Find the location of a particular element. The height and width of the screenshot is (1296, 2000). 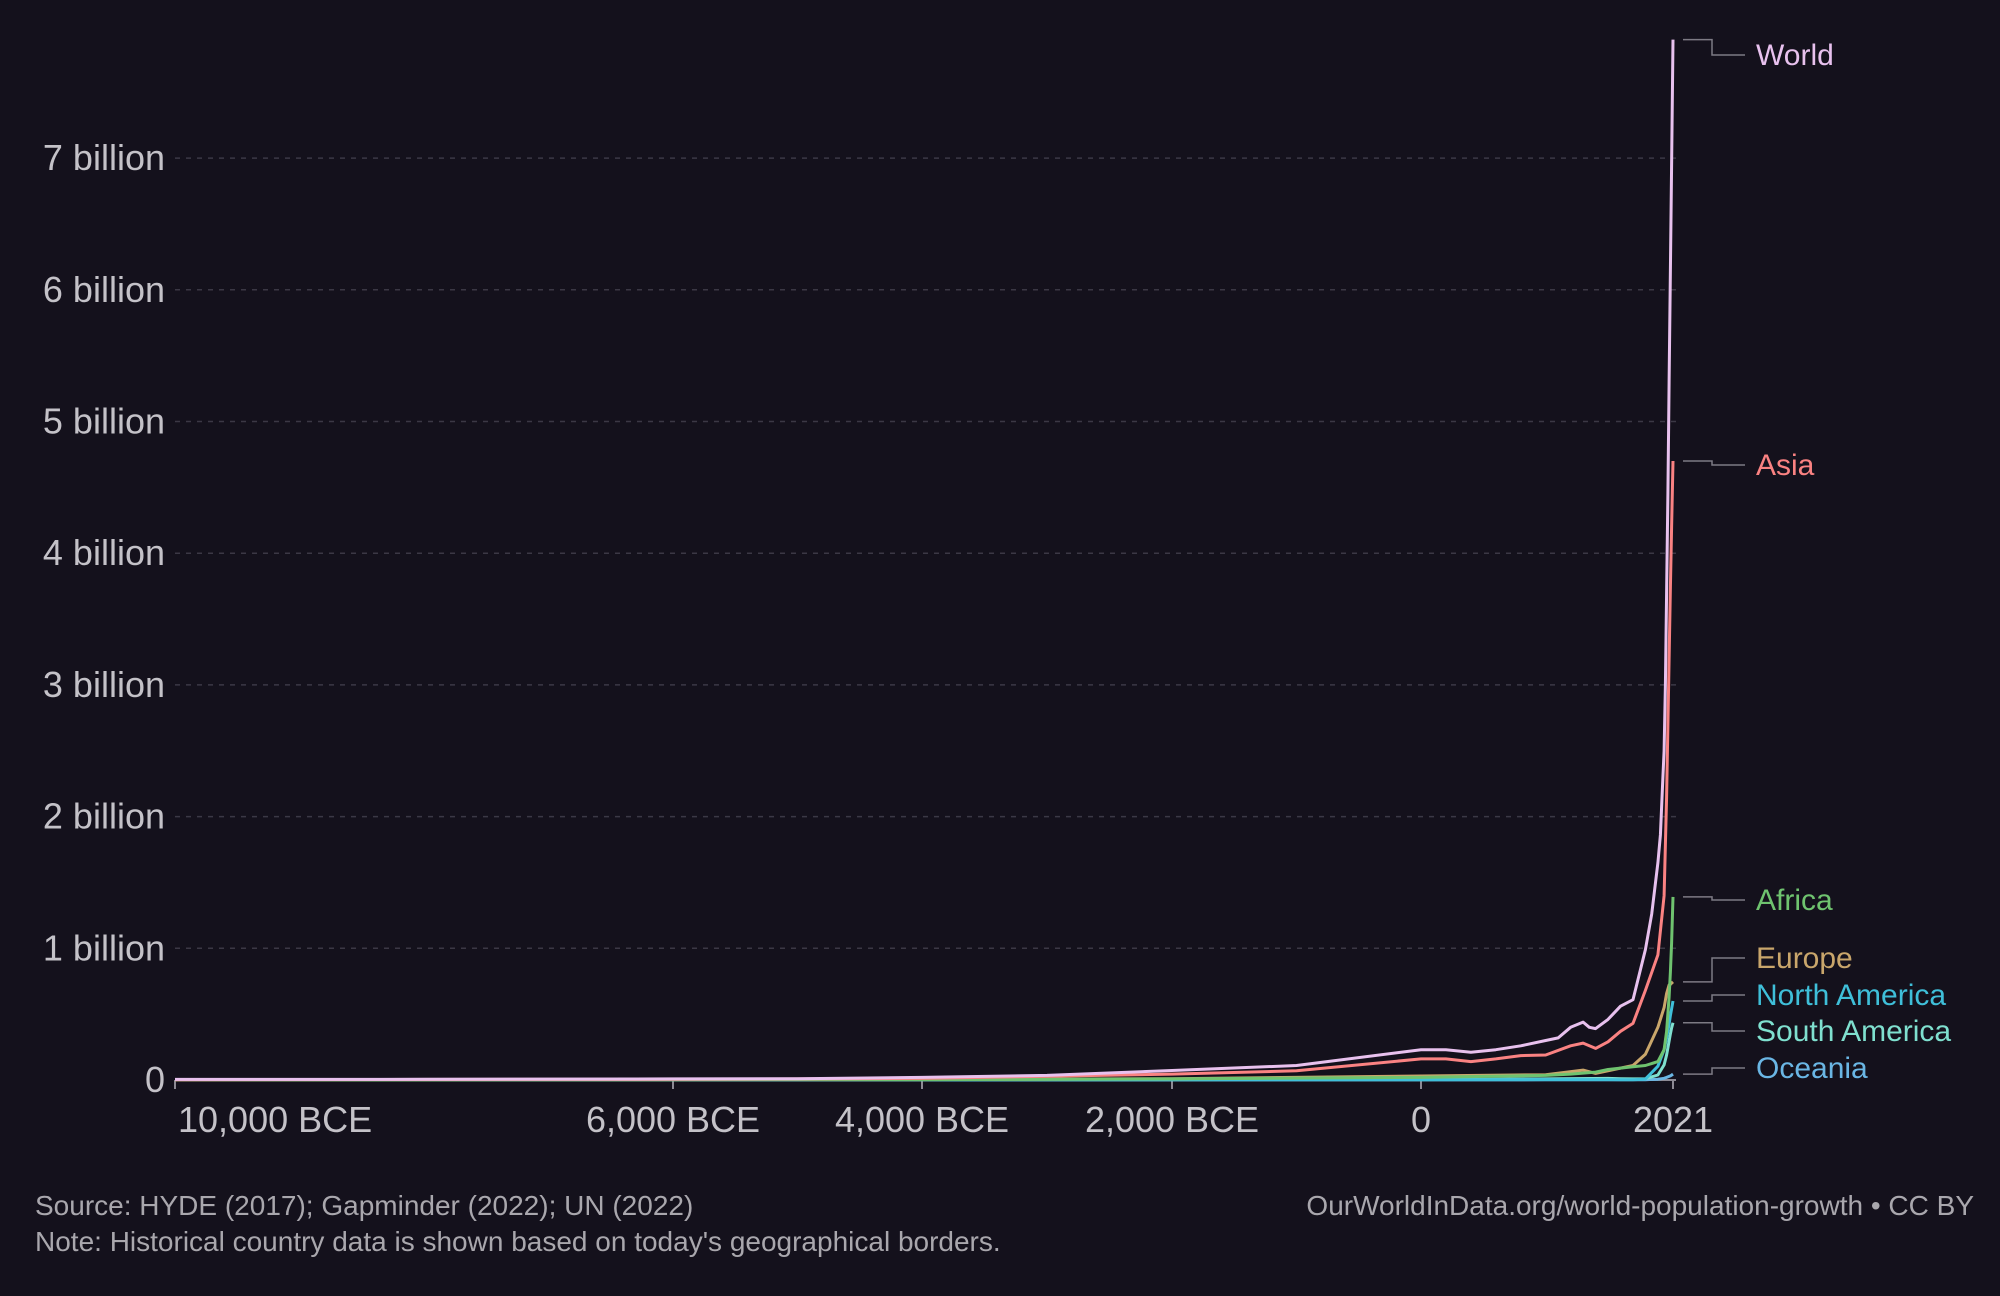

x-tick-label: 4,000 BCE is located at coordinates (922, 1119).